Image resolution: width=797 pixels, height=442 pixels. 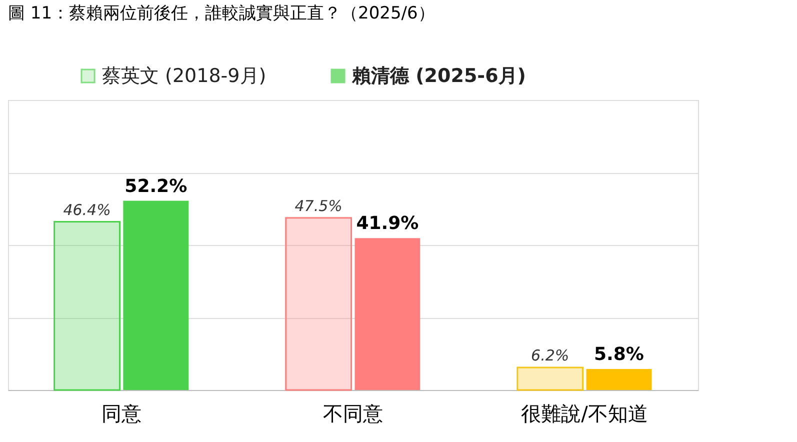 What do you see at coordinates (619, 354) in the screenshot?
I see `data-label: 5.8%` at bounding box center [619, 354].